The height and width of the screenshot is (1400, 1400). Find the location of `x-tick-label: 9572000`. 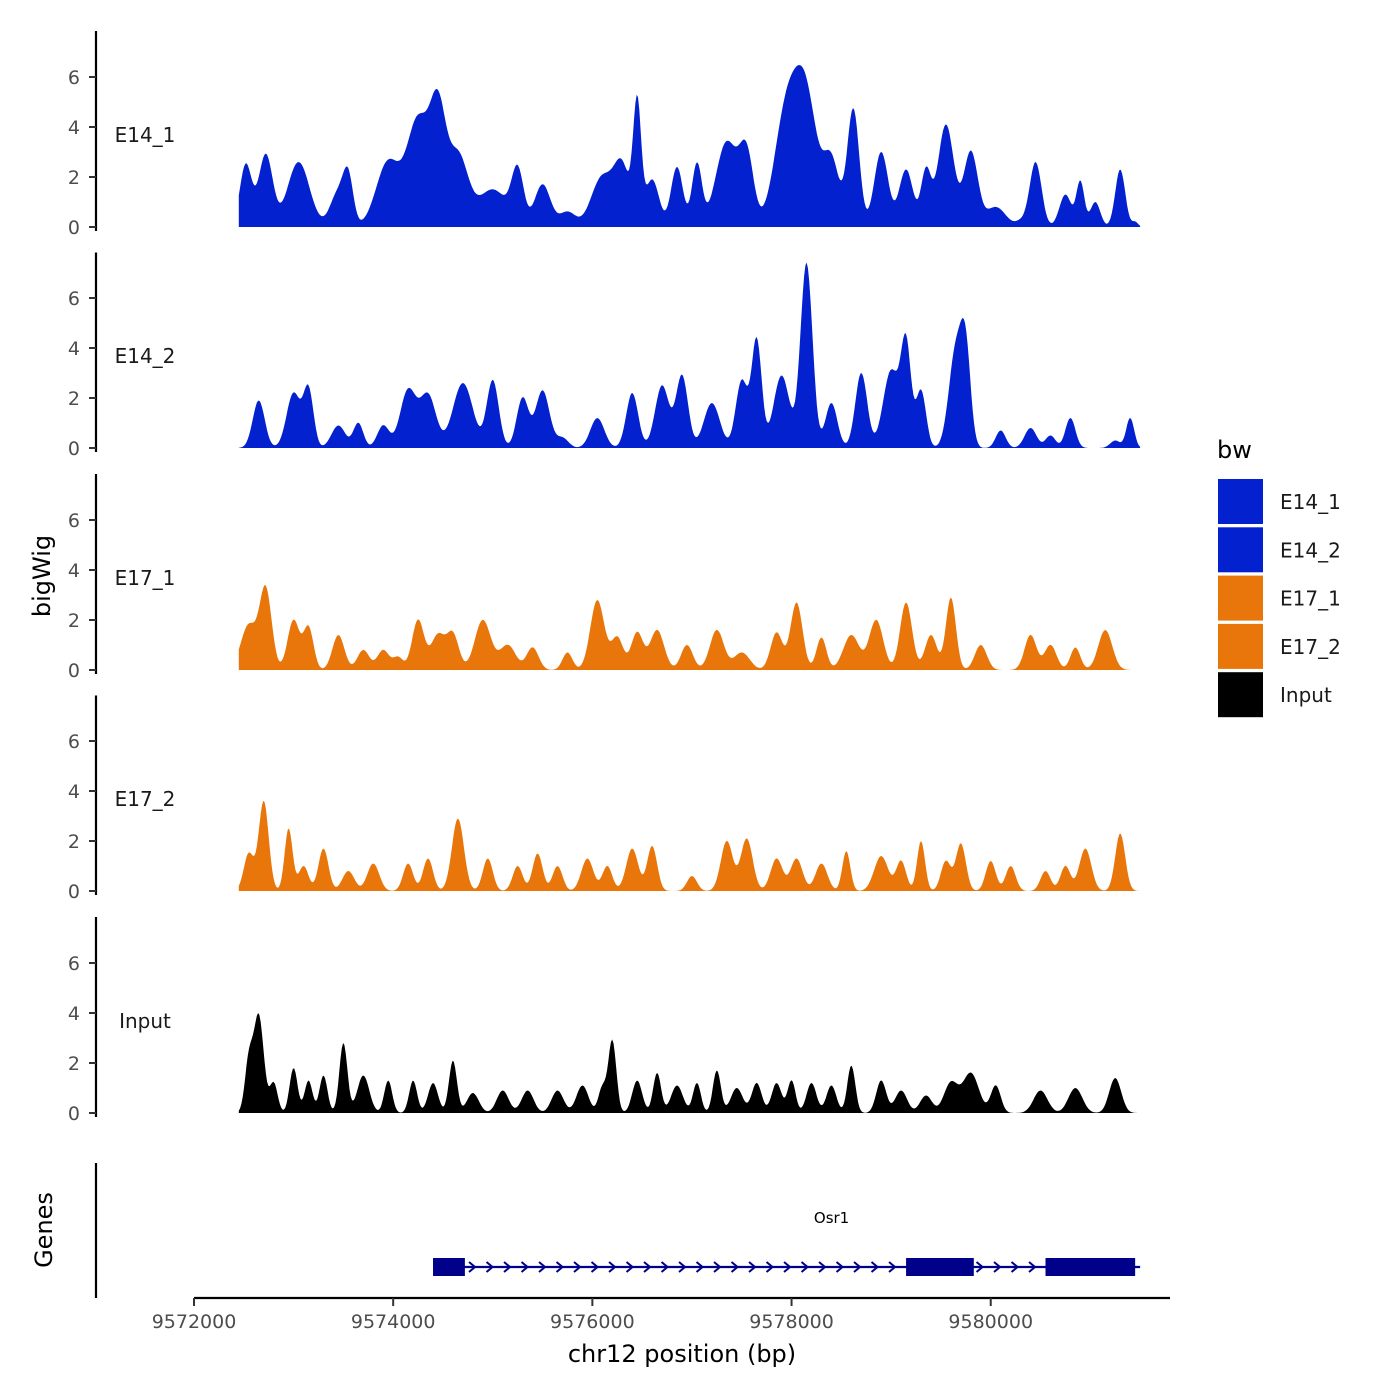

x-tick-label: 9572000 is located at coordinates (194, 1322).